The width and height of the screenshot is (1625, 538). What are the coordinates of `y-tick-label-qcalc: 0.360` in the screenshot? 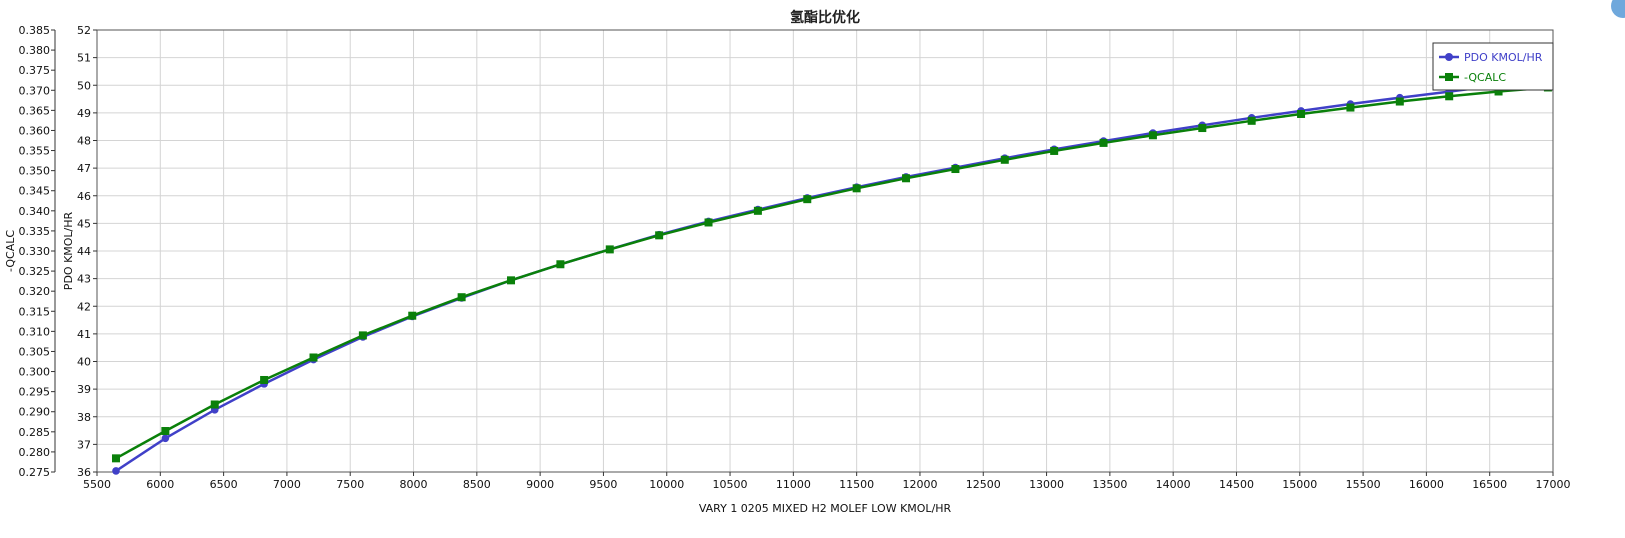 It's located at (35, 130).